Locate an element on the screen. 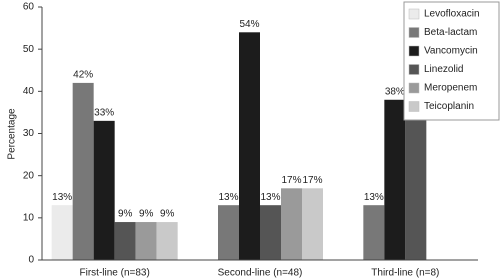  y-tick-label: 60 is located at coordinates (29, 7).